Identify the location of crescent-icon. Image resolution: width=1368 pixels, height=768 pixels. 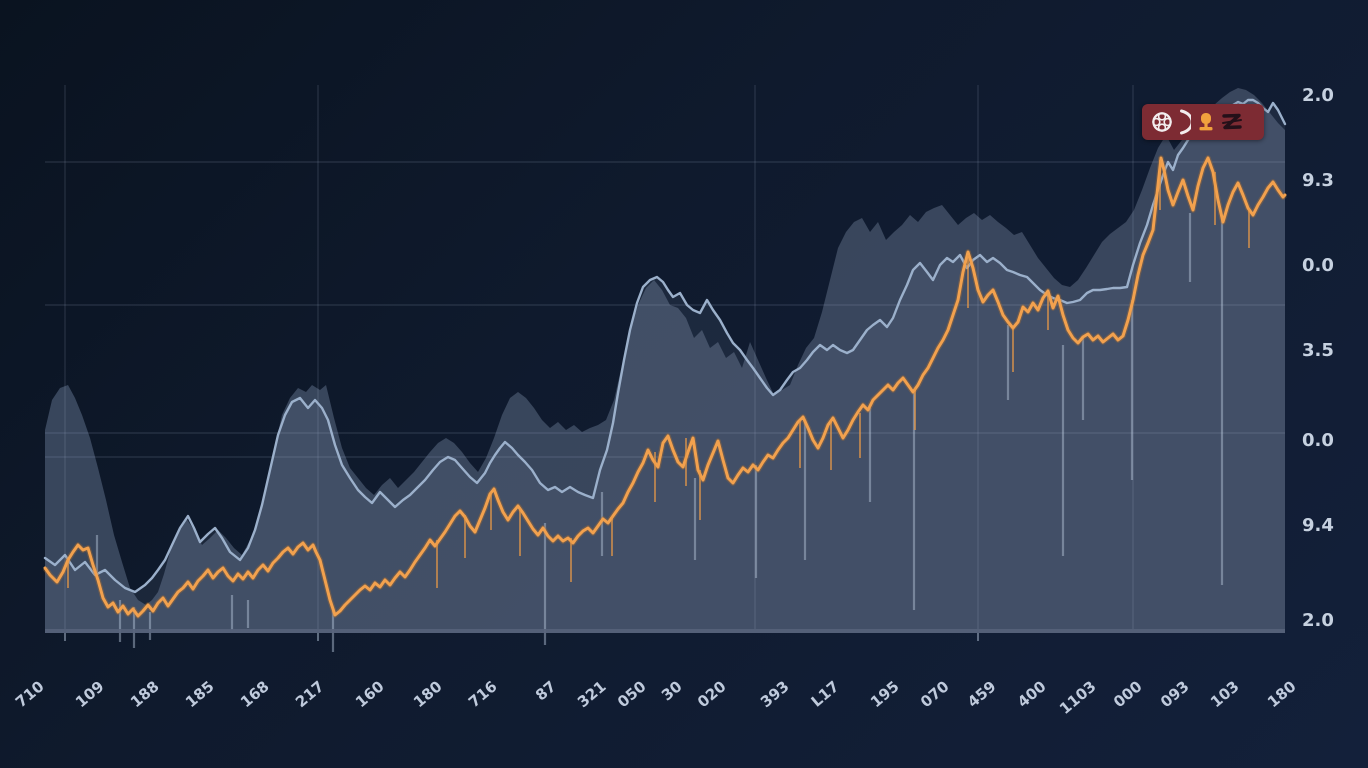
(1185, 122).